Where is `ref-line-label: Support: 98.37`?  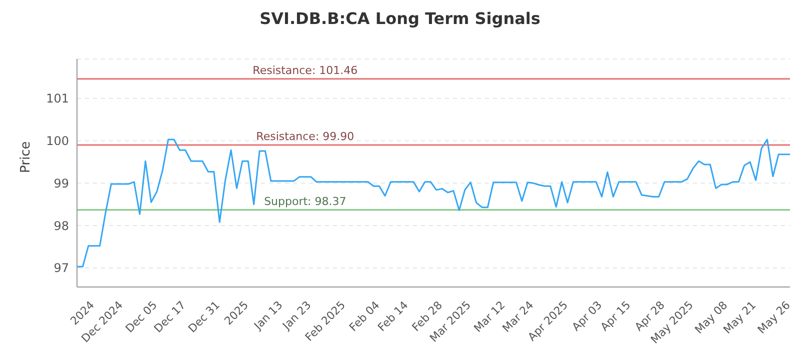 ref-line-label: Support: 98.37 is located at coordinates (305, 201).